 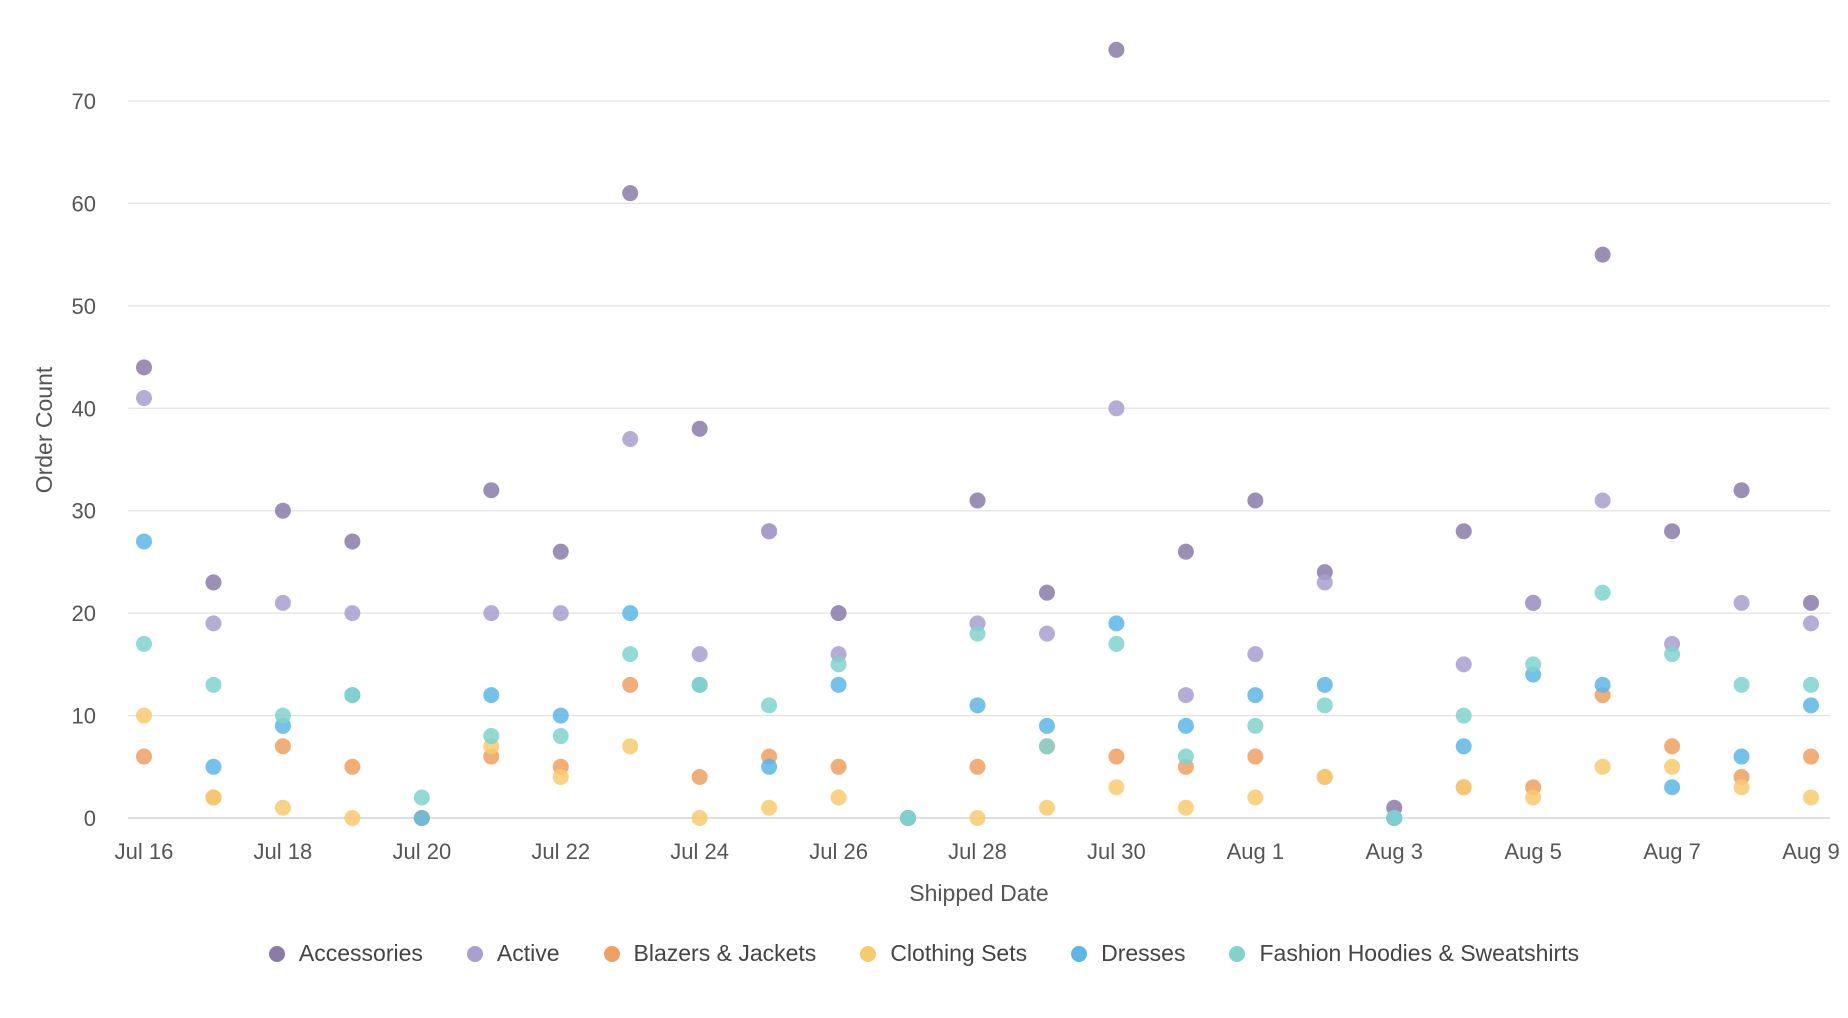 I want to click on legend-item: Active, so click(x=513, y=953).